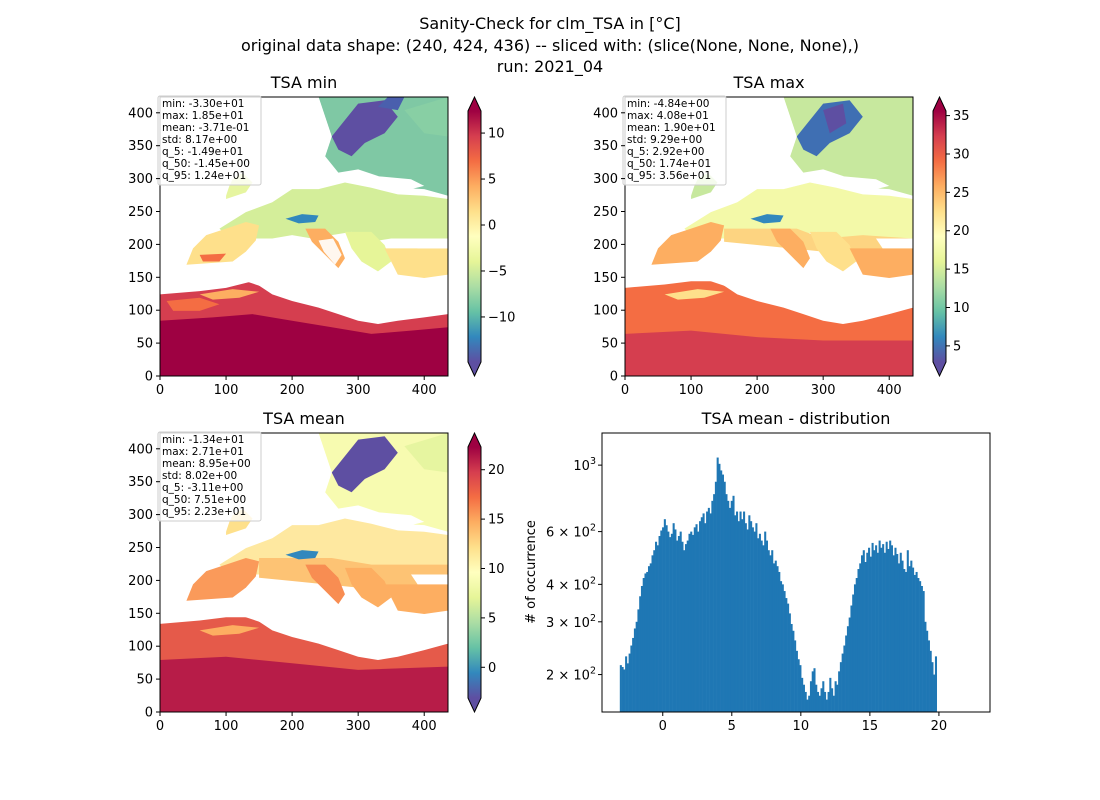 This screenshot has width=1100, height=800. What do you see at coordinates (801, 726) in the screenshot?
I see `x-tick-label: 10` at bounding box center [801, 726].